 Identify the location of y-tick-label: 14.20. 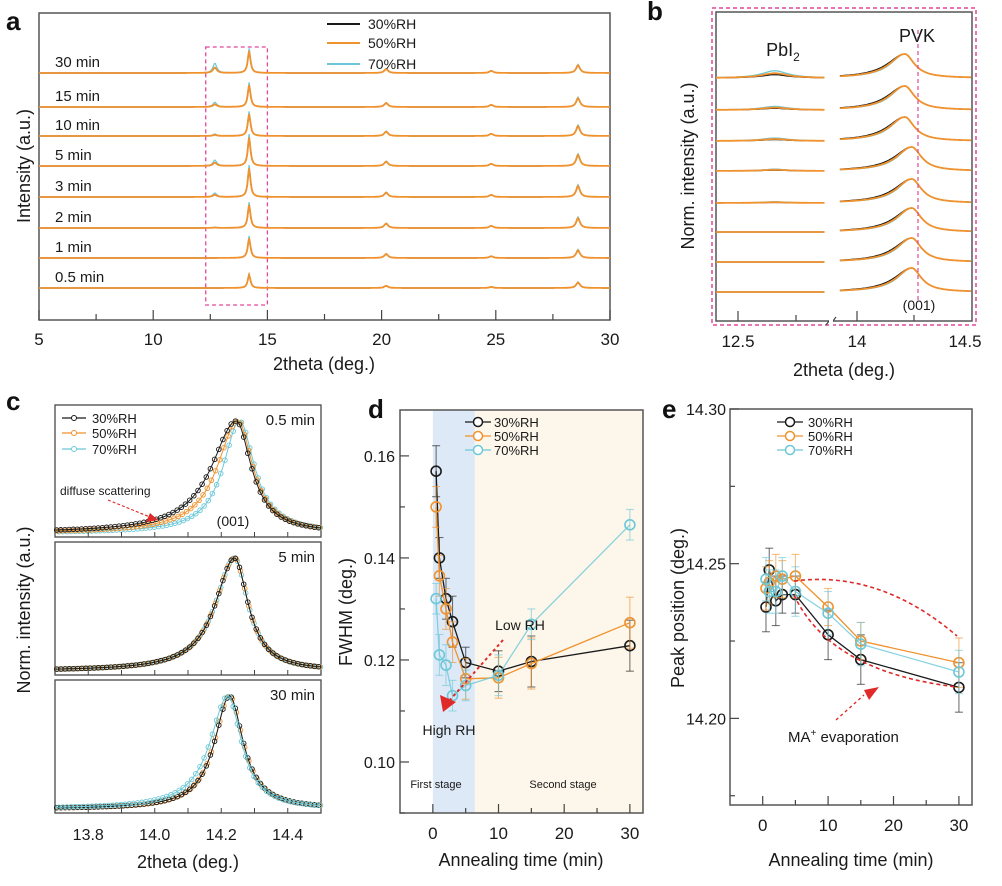
(706, 719).